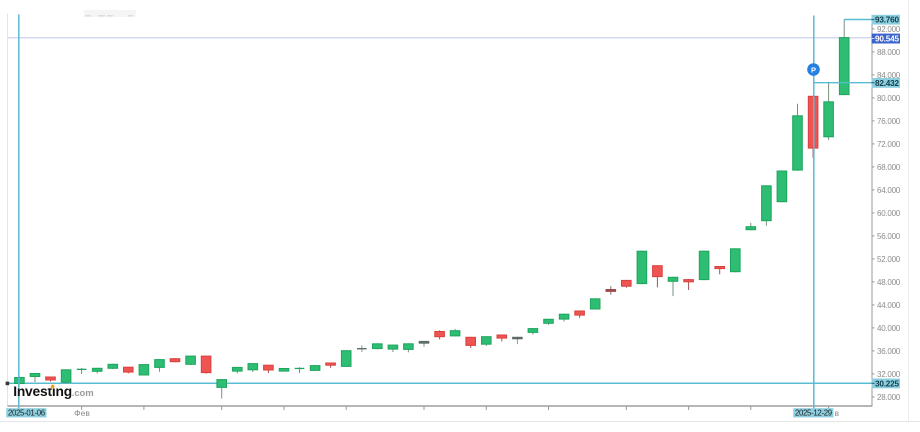 The width and height of the screenshot is (920, 432). What do you see at coordinates (889, 75) in the screenshot?
I see `svg-text: 84.000` at bounding box center [889, 75].